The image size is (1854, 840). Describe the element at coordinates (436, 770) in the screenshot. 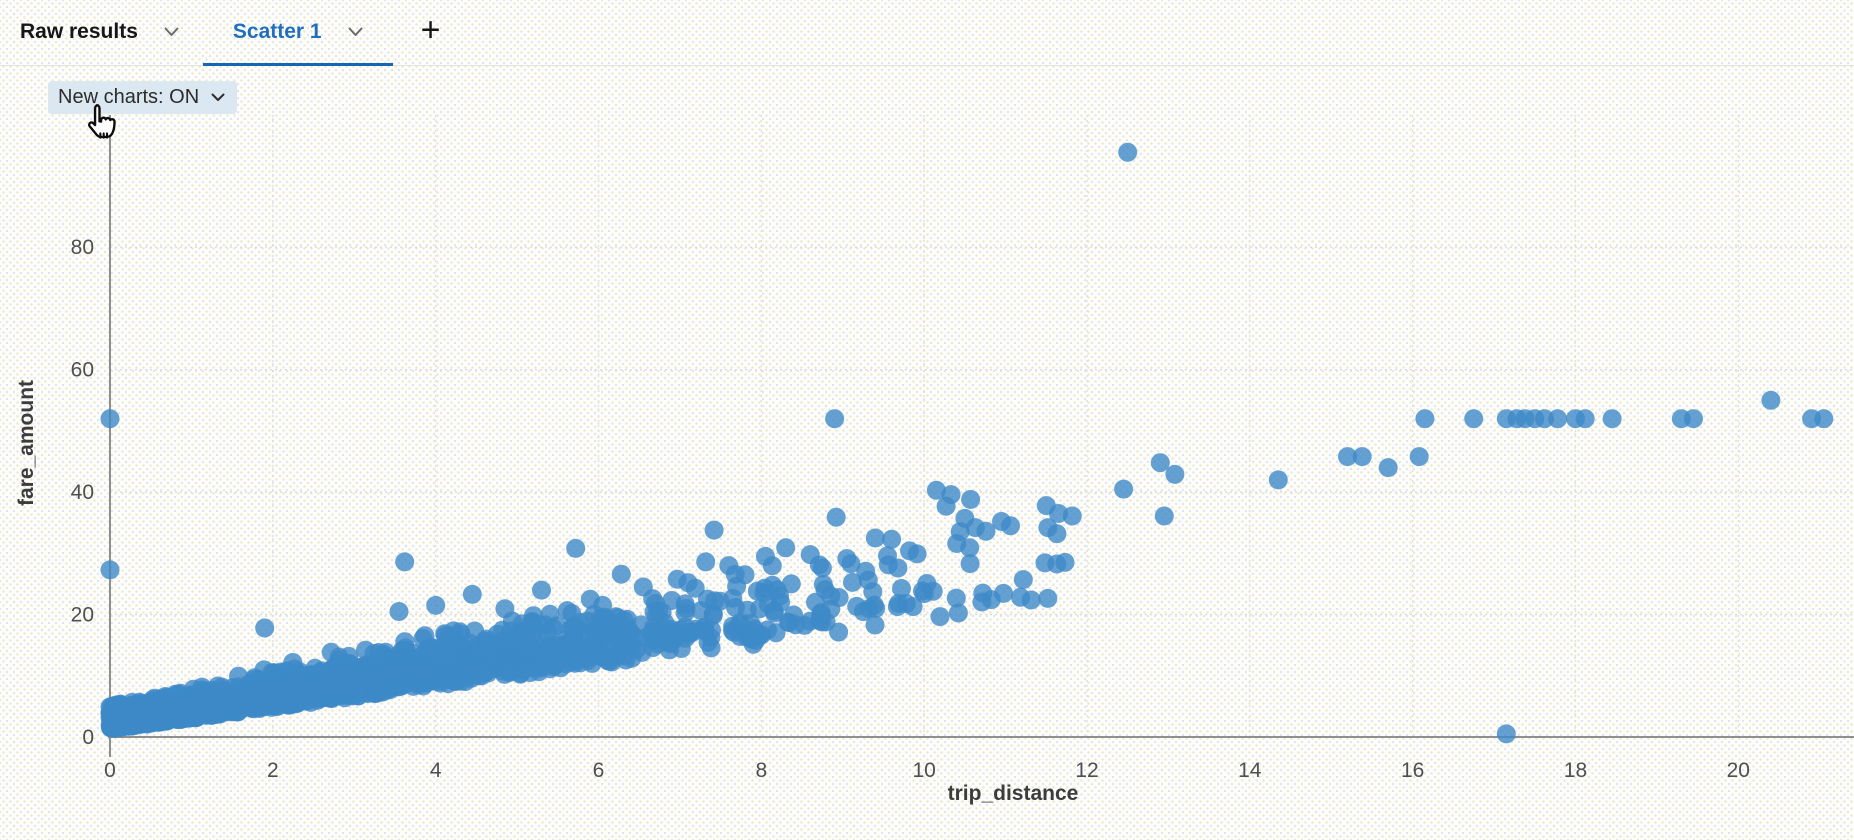

I see `svg-text: 4` at that location.